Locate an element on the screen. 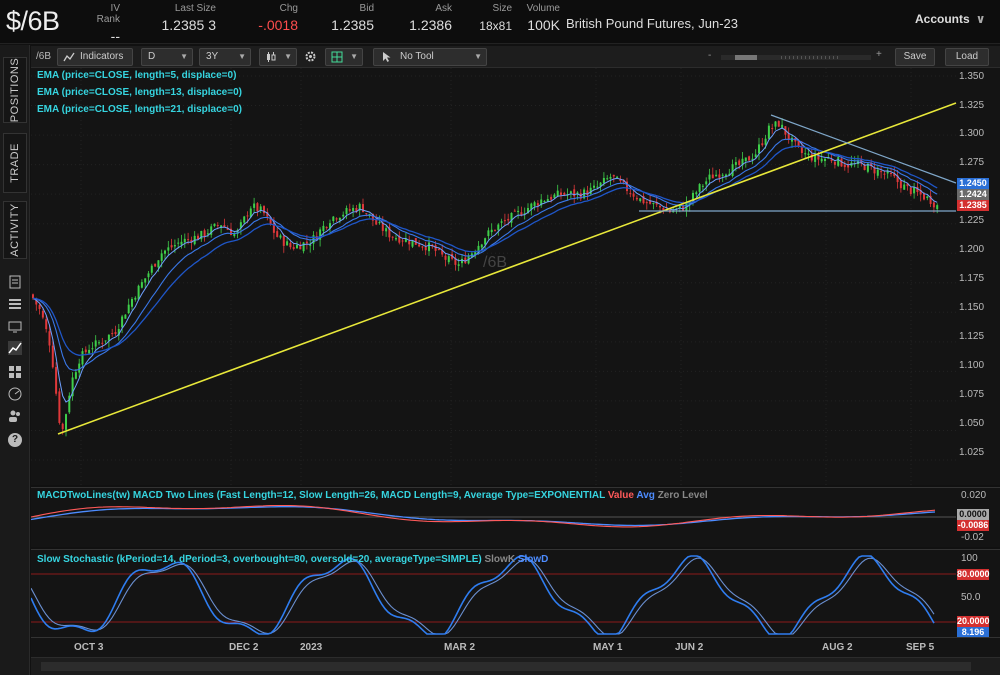  price-axis-label: 1.150 is located at coordinates (972, 307).